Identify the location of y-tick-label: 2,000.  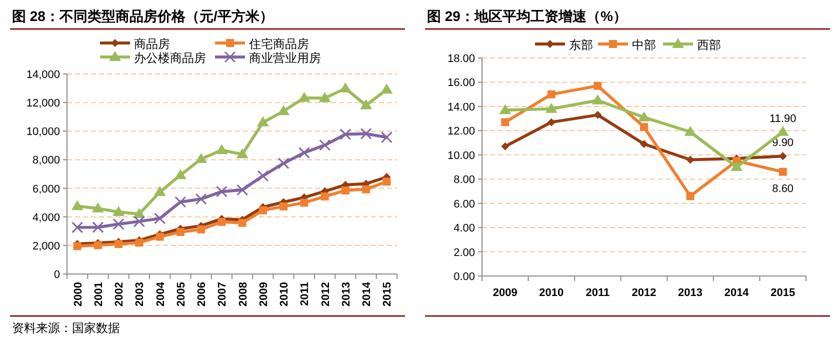
(46, 246).